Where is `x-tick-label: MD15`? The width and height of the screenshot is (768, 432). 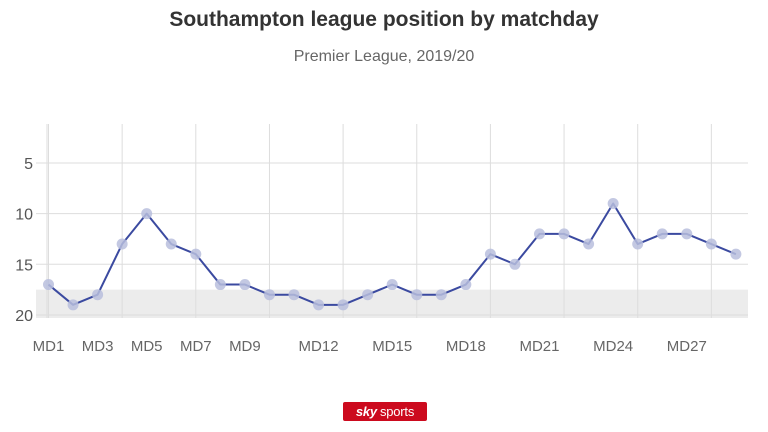
x-tick-label: MD15 is located at coordinates (392, 346).